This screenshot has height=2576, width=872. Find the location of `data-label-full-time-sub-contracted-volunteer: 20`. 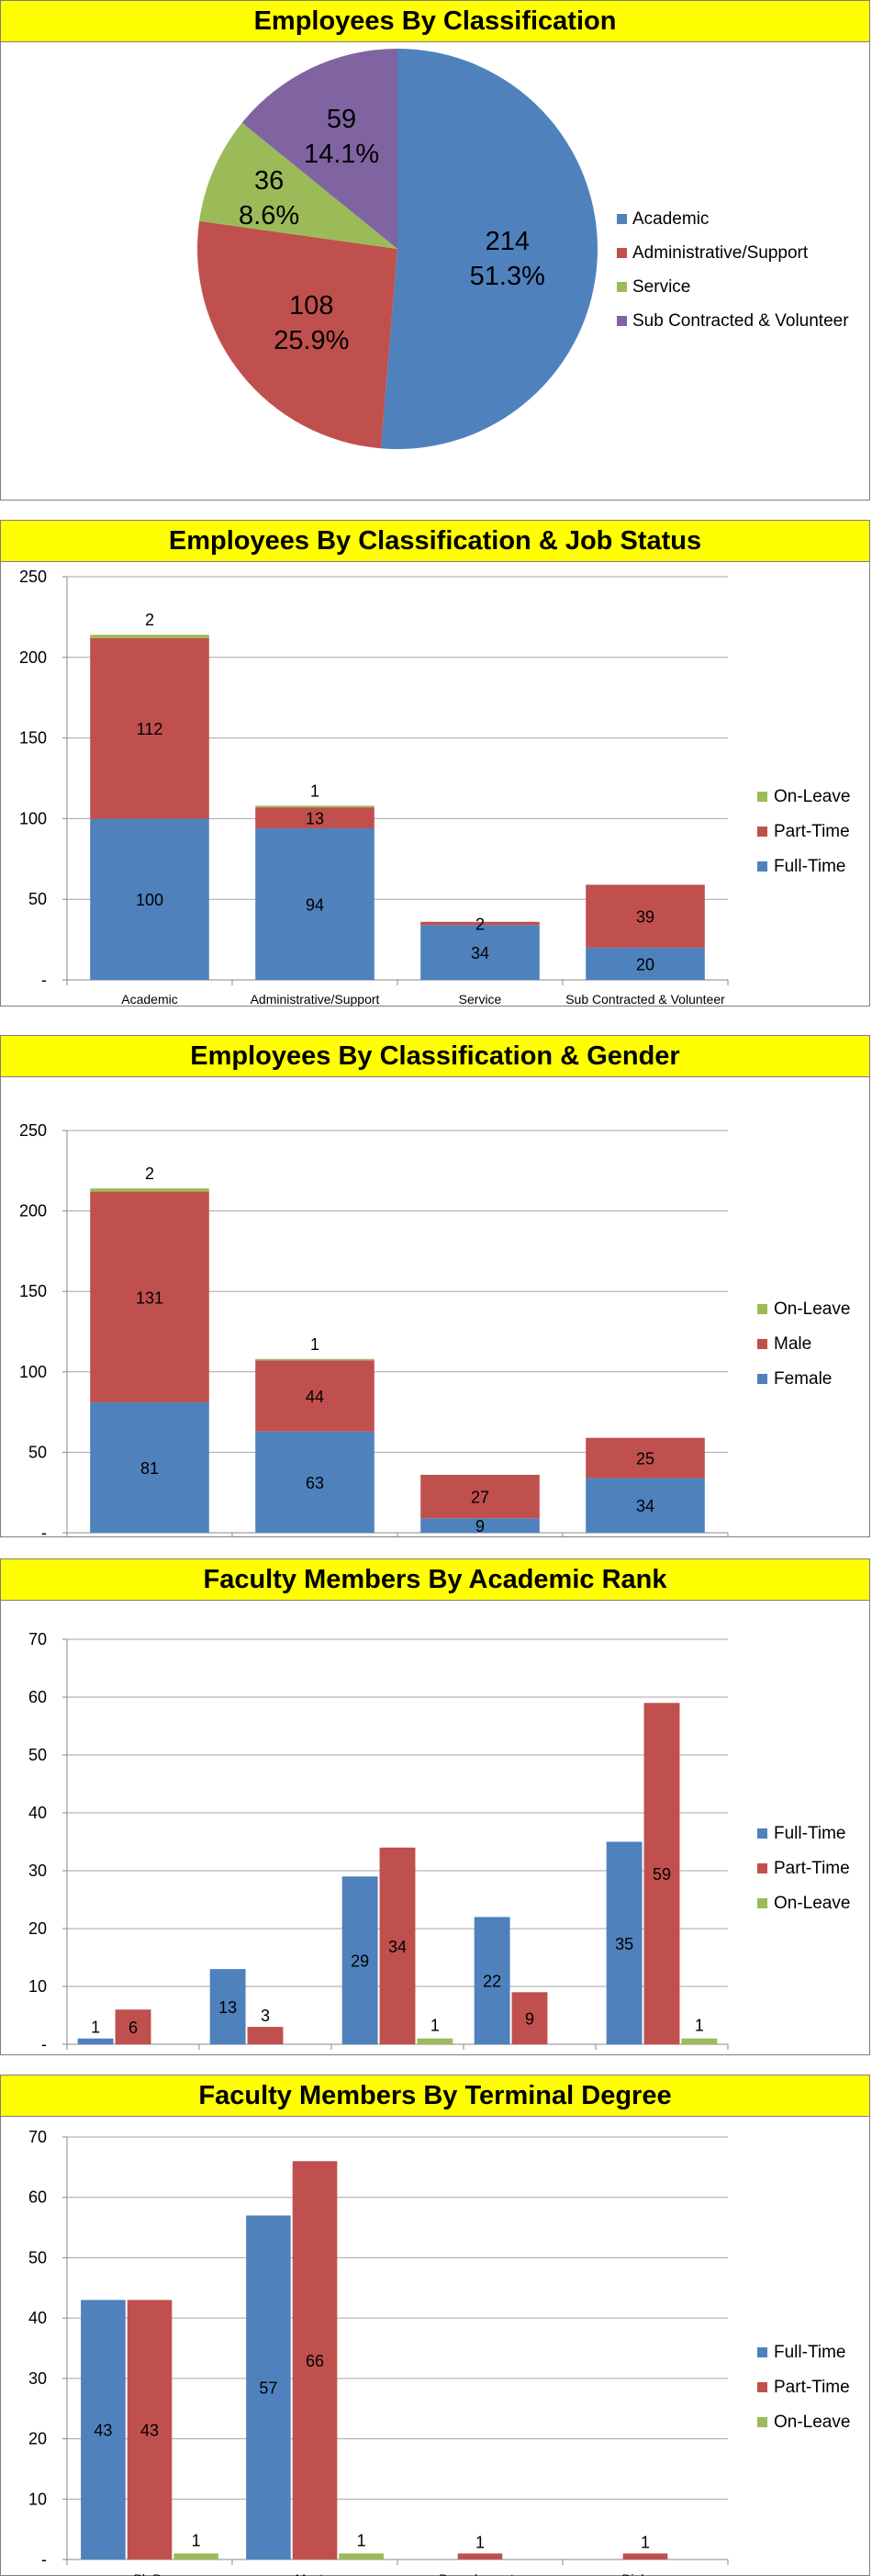

data-label-full-time-sub-contracted-volunteer: 20 is located at coordinates (645, 964).